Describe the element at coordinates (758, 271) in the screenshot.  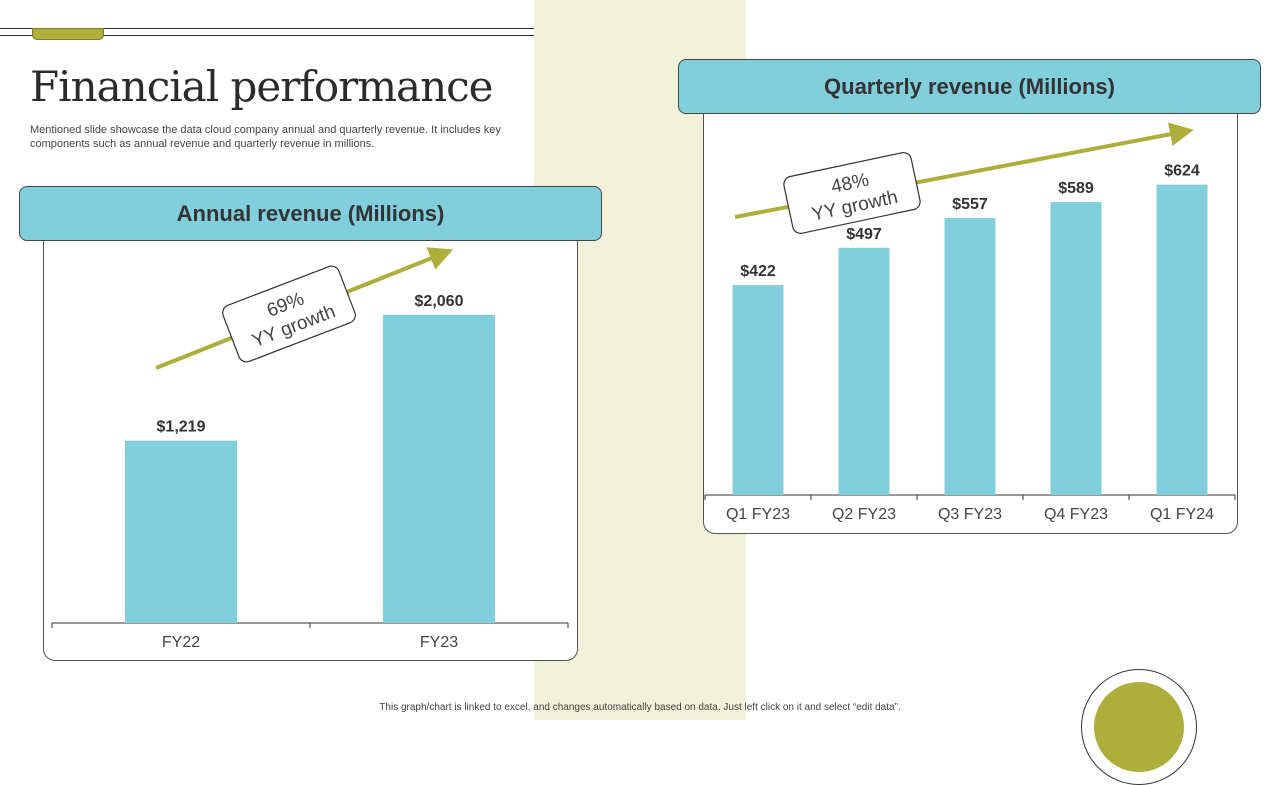
I see `quarterly-data-label: $422` at that location.